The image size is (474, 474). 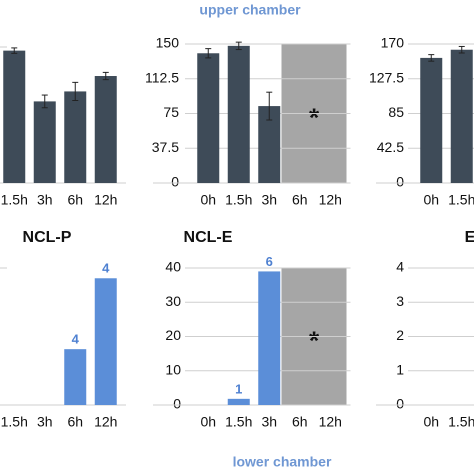 What do you see at coordinates (165, 147) in the screenshot?
I see `y-tick-label: 37.5` at bounding box center [165, 147].